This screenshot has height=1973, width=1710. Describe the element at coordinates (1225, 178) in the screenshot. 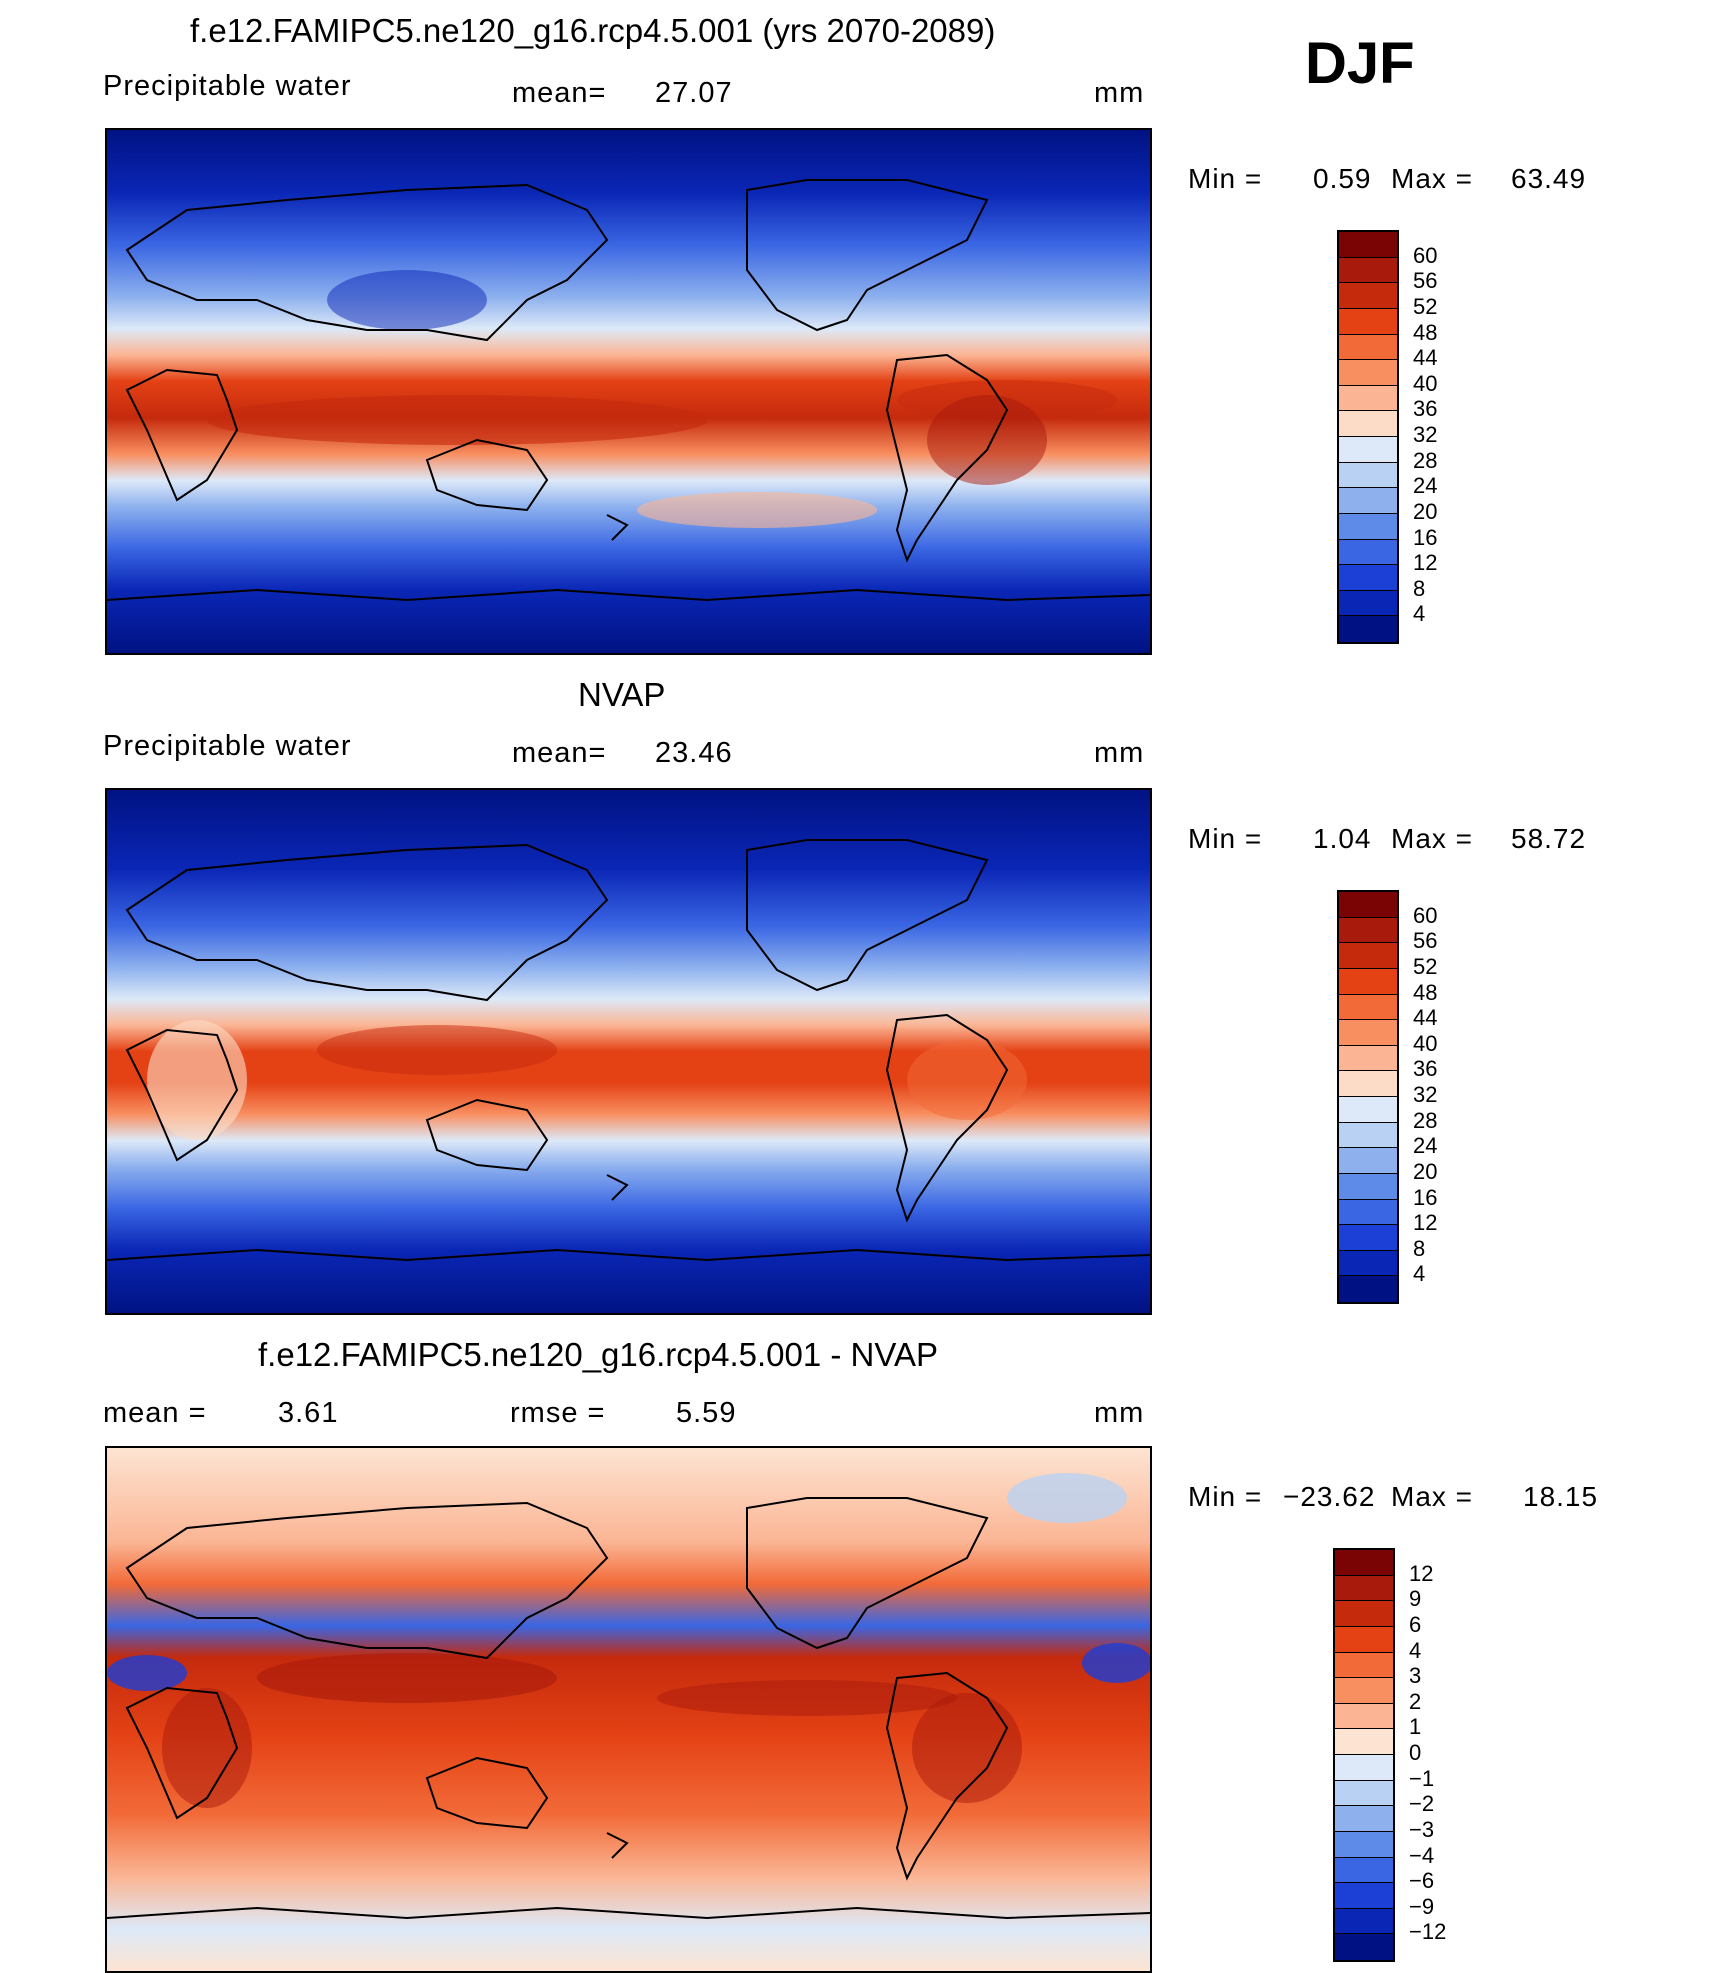

I see `min-label-model: Min =` at that location.